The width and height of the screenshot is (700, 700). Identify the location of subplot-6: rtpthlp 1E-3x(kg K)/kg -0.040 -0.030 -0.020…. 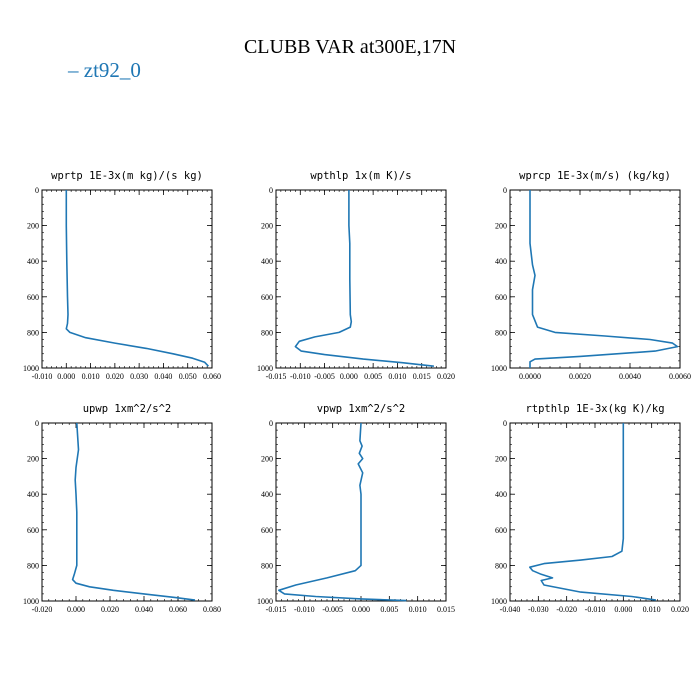
(590, 508).